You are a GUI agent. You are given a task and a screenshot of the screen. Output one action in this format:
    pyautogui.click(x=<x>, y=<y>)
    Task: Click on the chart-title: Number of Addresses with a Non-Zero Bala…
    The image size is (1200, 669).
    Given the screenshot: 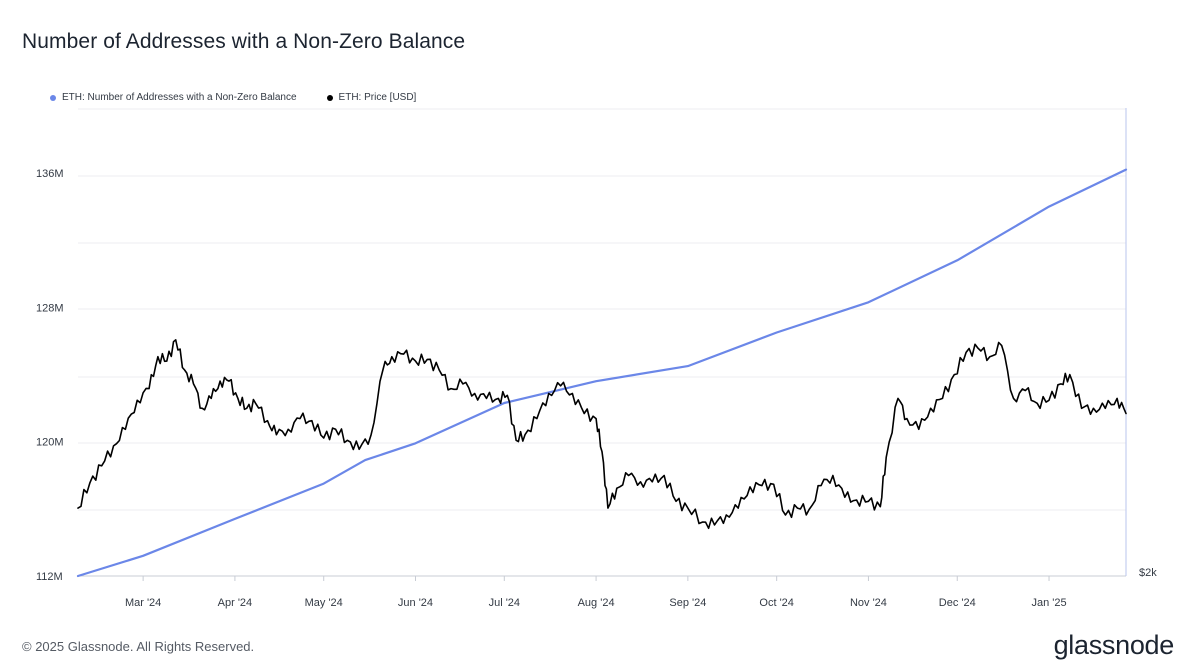 What is the action you would take?
    pyautogui.click(x=244, y=41)
    